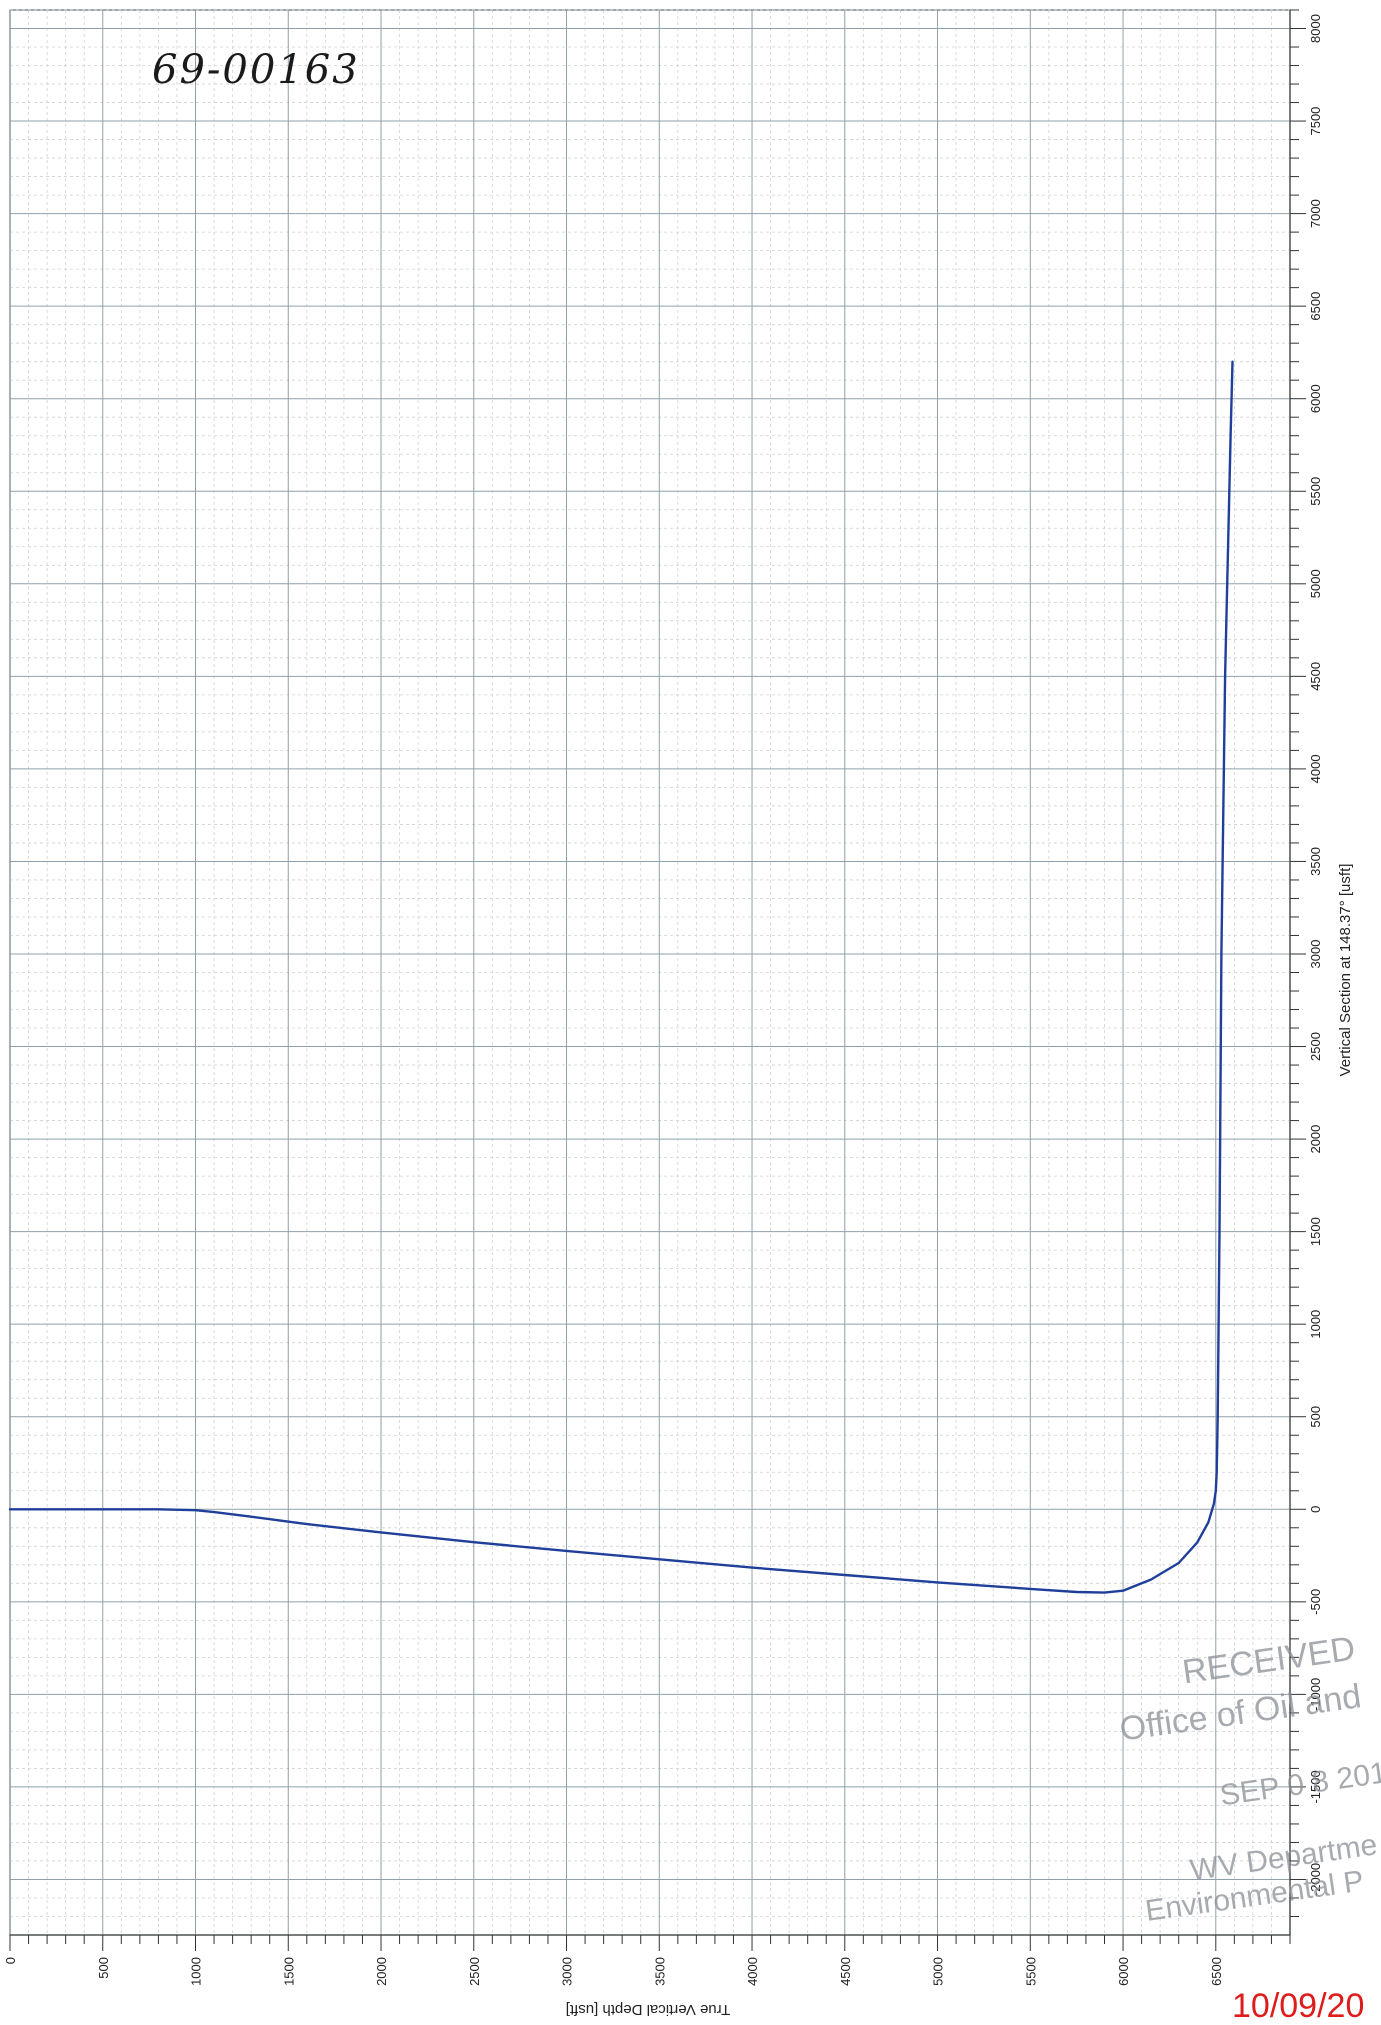 The width and height of the screenshot is (1381, 2025). Describe the element at coordinates (752, 1971) in the screenshot. I see `x-tick-label: 4000` at that location.